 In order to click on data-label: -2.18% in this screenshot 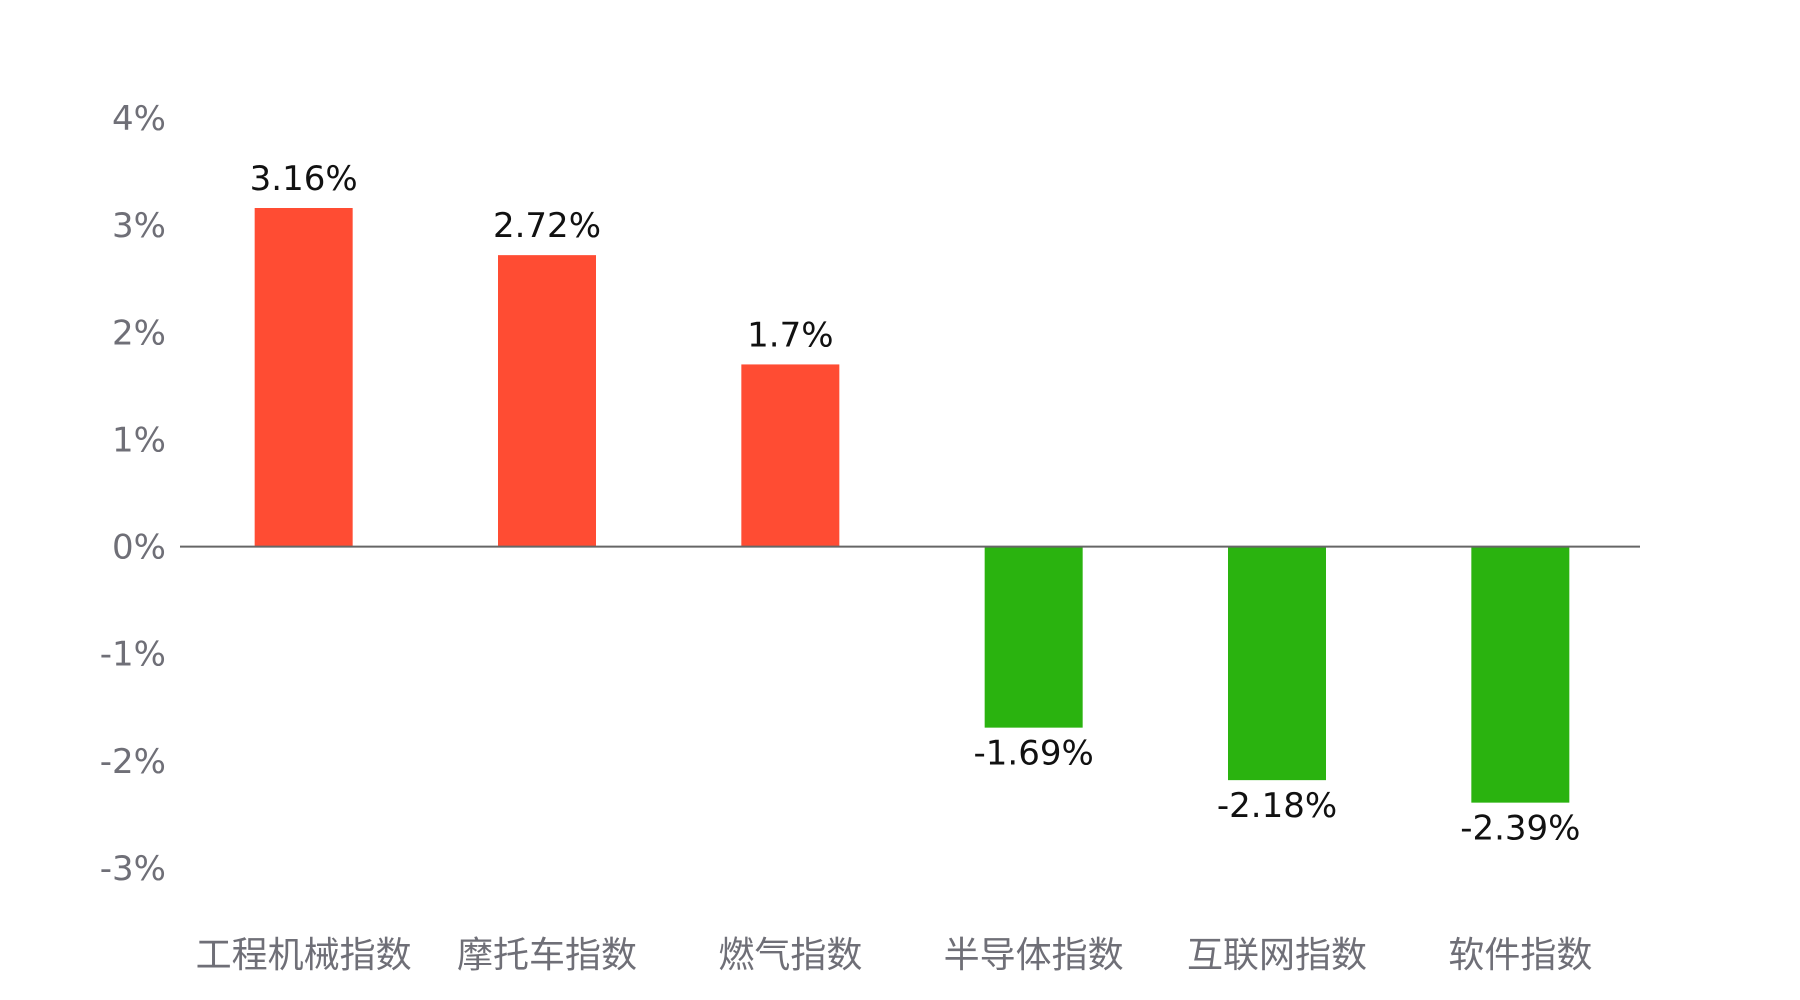, I will do `click(1277, 806)`.